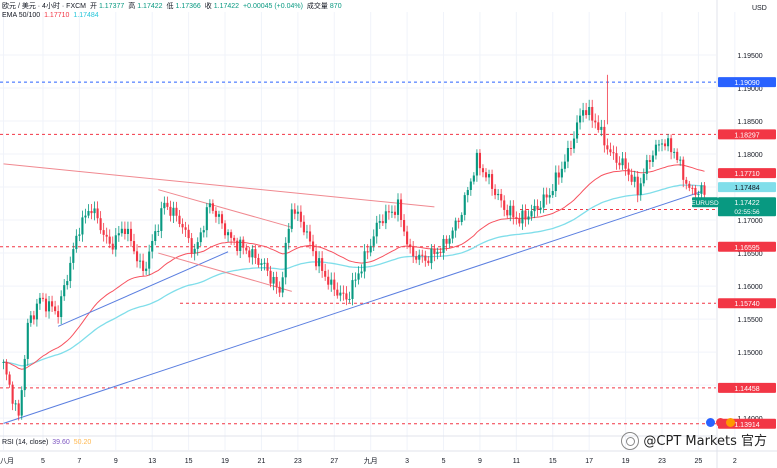 This screenshot has height=468, width=777. I want to click on x-tick-label: 5, so click(43, 461).